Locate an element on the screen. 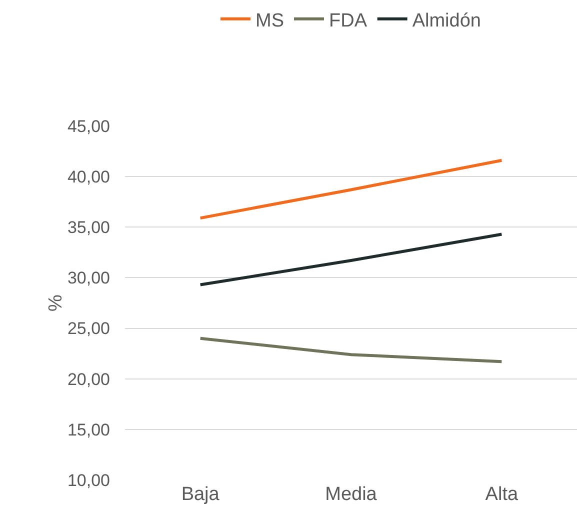  y-tick-label: 30,00 is located at coordinates (88, 278).